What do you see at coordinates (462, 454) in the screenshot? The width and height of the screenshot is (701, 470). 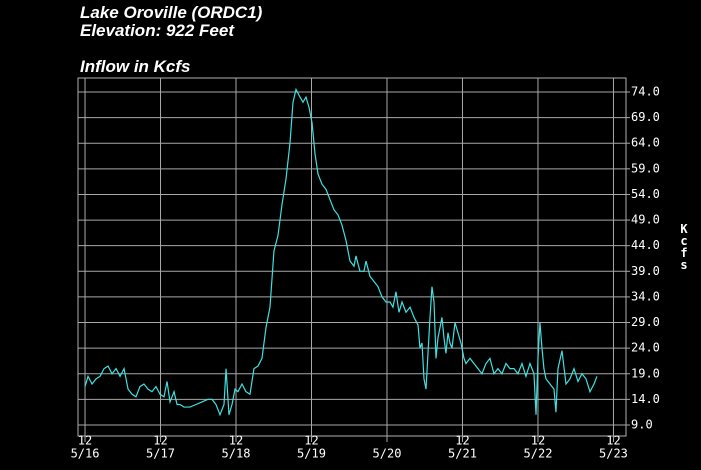 I see `x-tick-label: 5/21` at bounding box center [462, 454].